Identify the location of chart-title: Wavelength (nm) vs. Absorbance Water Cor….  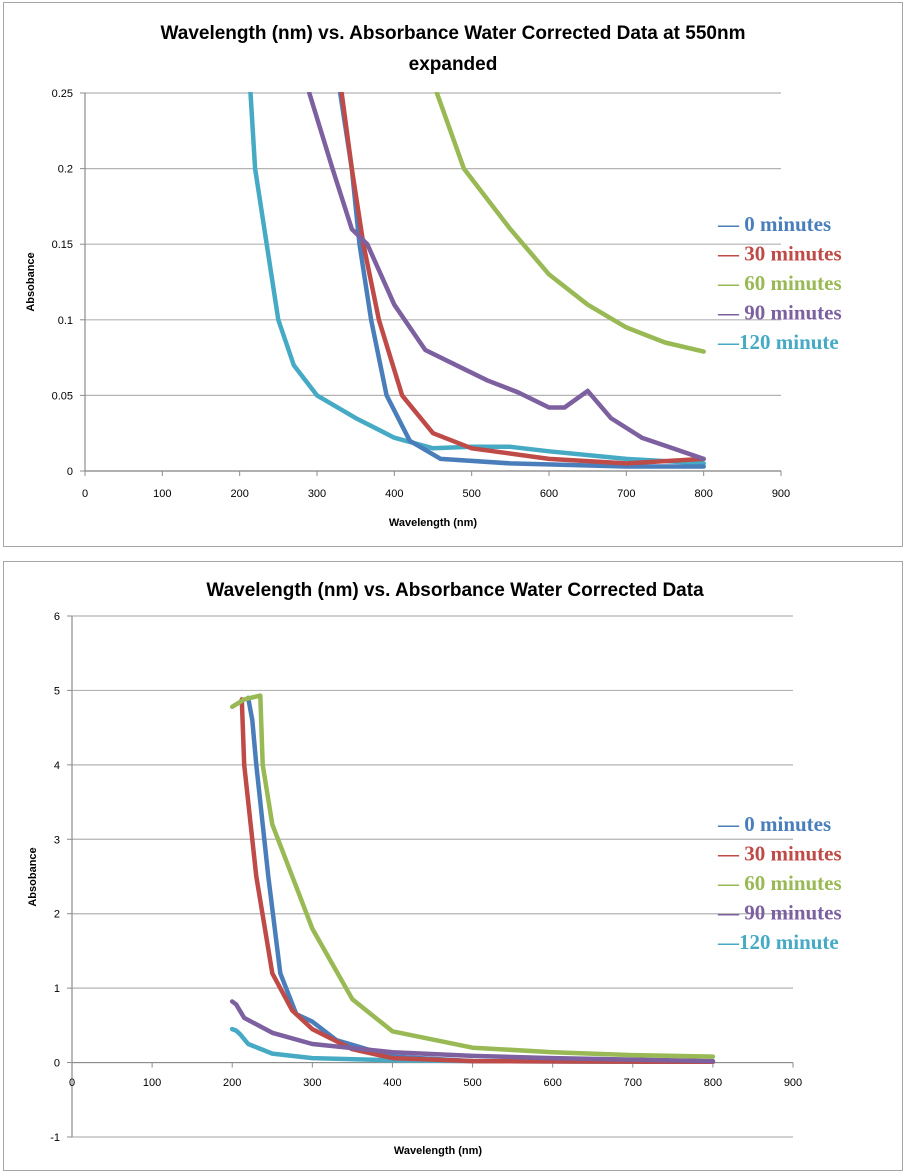
(455, 590).